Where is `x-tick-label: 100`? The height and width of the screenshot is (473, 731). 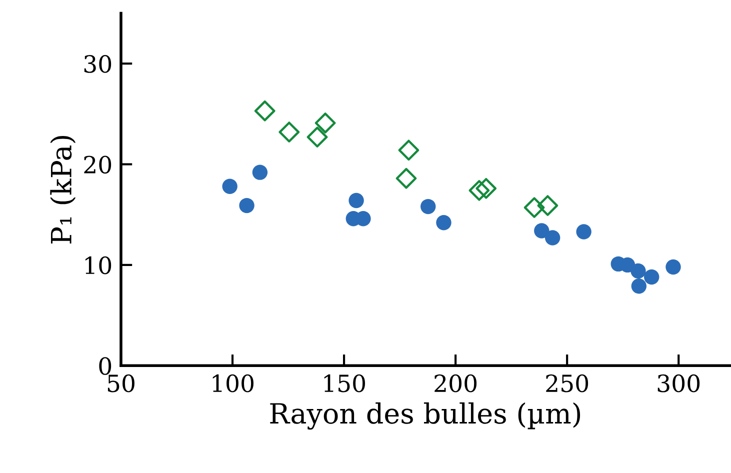 x-tick-label: 100 is located at coordinates (233, 383).